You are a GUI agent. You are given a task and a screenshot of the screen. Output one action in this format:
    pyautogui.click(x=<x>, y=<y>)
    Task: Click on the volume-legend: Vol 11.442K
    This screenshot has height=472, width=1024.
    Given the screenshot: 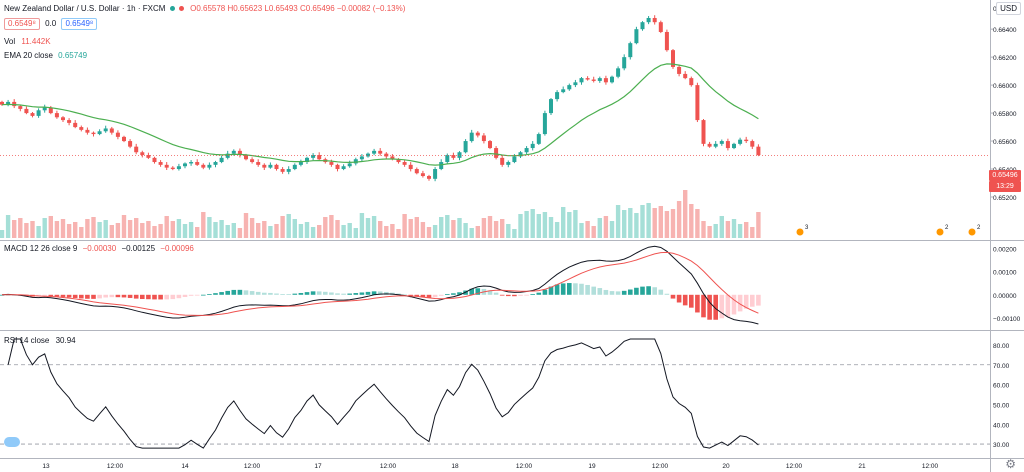 What is the action you would take?
    pyautogui.click(x=27, y=41)
    